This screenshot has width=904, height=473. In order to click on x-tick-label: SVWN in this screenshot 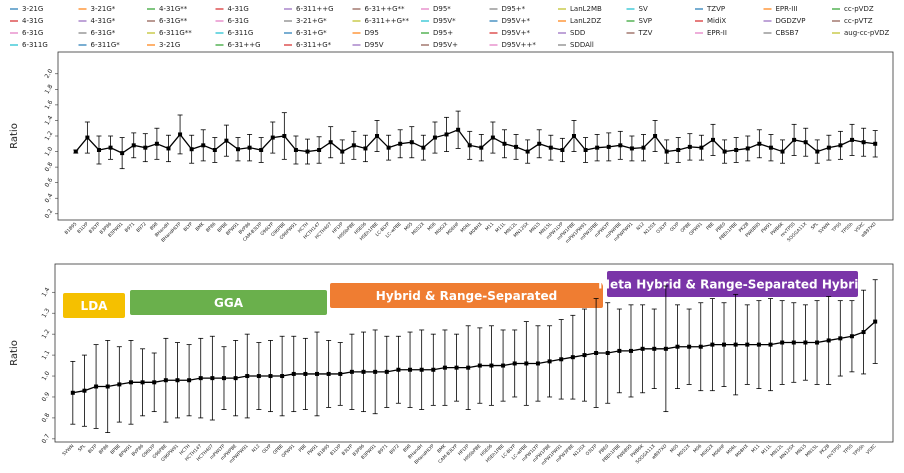, I will do `click(68, 450)`.